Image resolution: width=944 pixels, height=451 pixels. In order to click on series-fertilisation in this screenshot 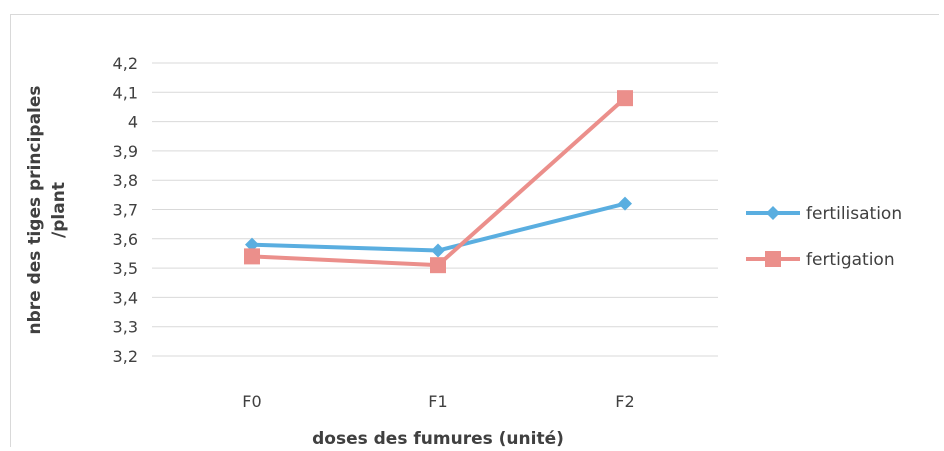, I will do `click(438, 227)`.